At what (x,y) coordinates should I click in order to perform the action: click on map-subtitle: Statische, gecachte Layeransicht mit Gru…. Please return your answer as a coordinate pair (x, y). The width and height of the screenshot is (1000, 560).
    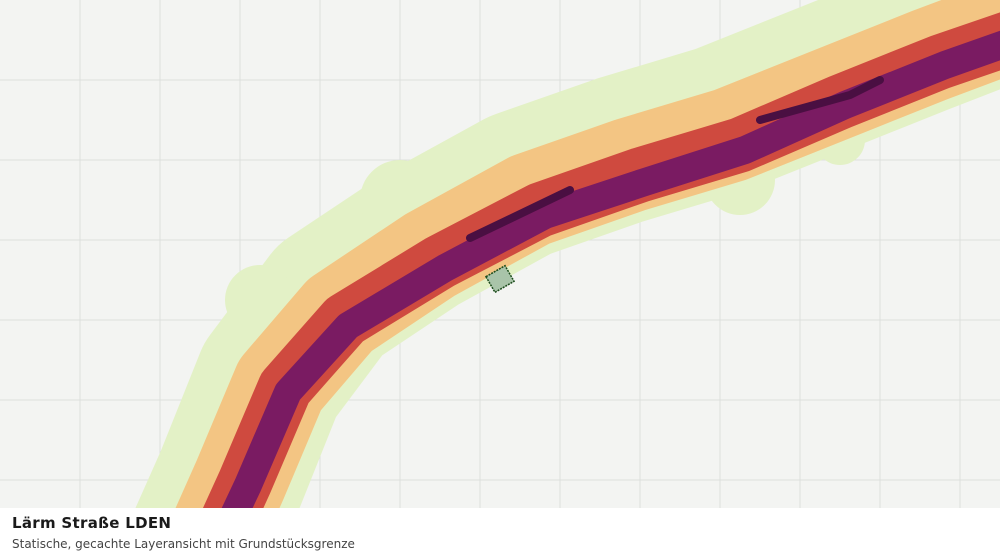
    Looking at the image, I should click on (183, 544).